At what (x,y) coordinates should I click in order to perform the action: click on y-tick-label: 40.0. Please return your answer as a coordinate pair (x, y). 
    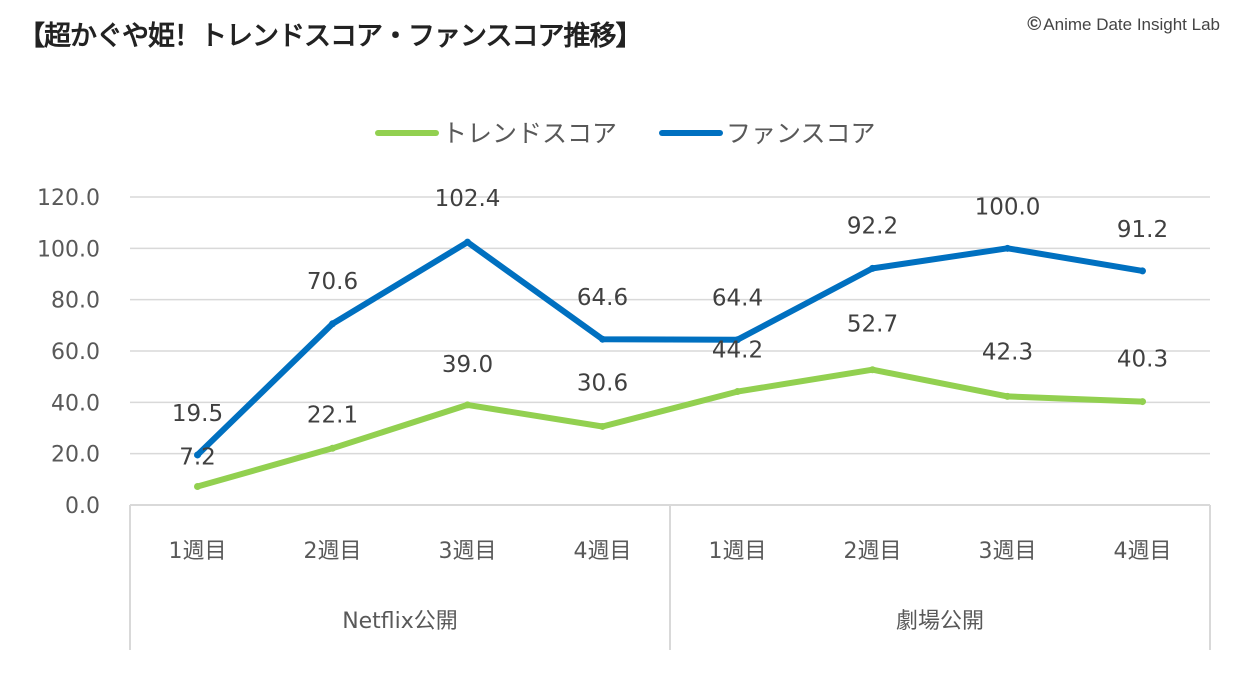
    Looking at the image, I should click on (75, 403).